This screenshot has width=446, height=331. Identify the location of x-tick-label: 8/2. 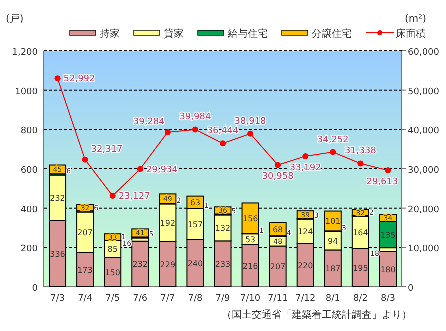
(360, 299).